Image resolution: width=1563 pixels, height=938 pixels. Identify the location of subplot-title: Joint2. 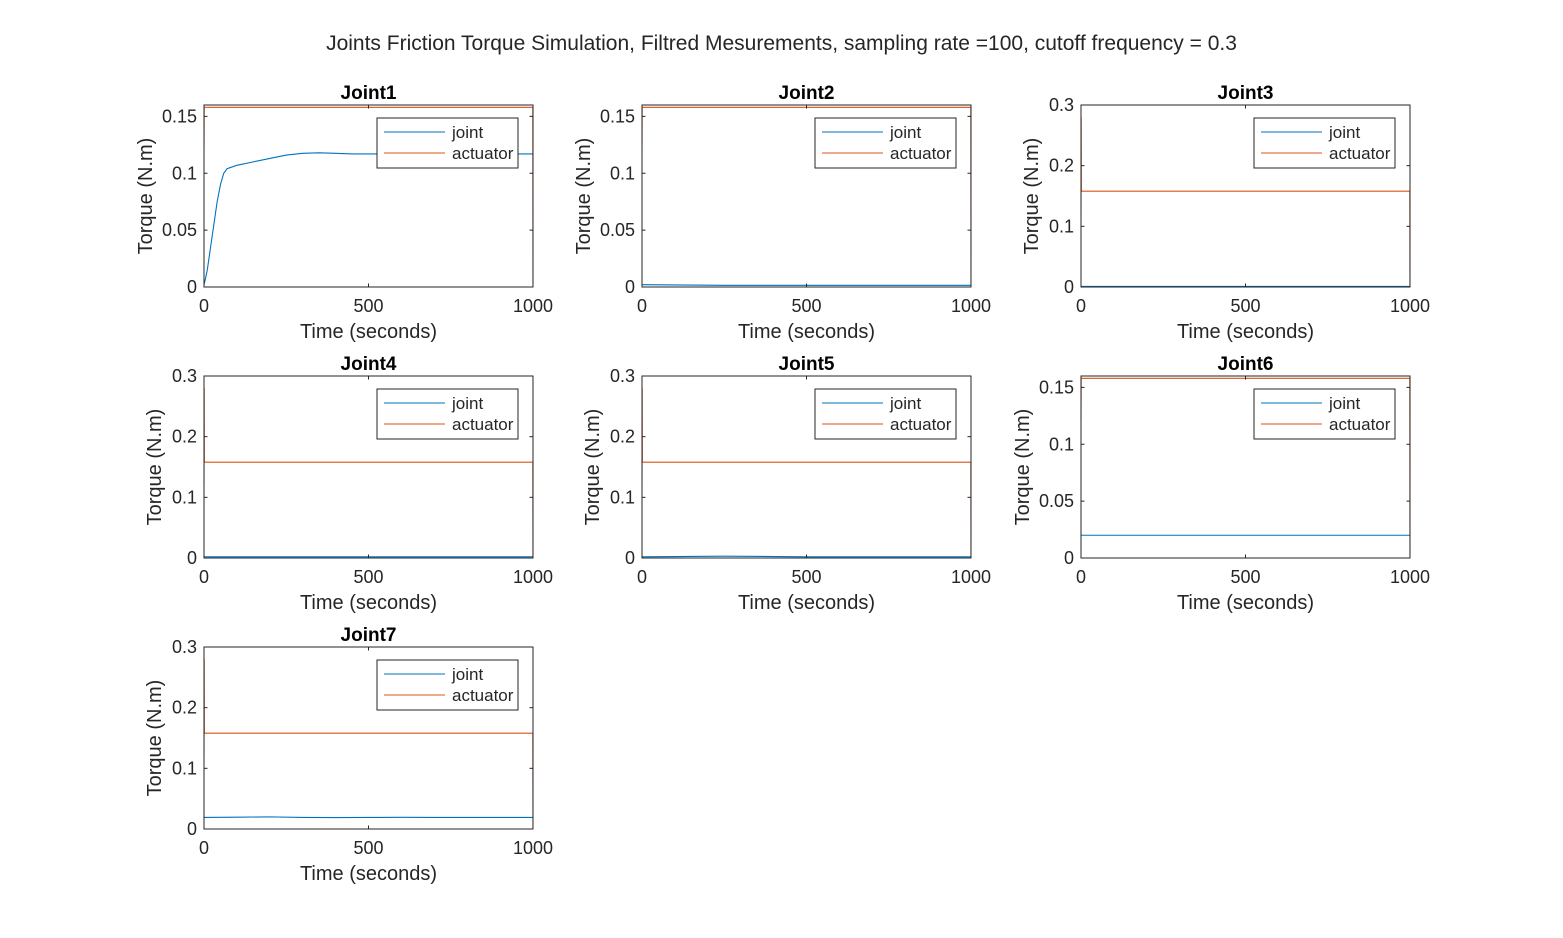
(807, 93).